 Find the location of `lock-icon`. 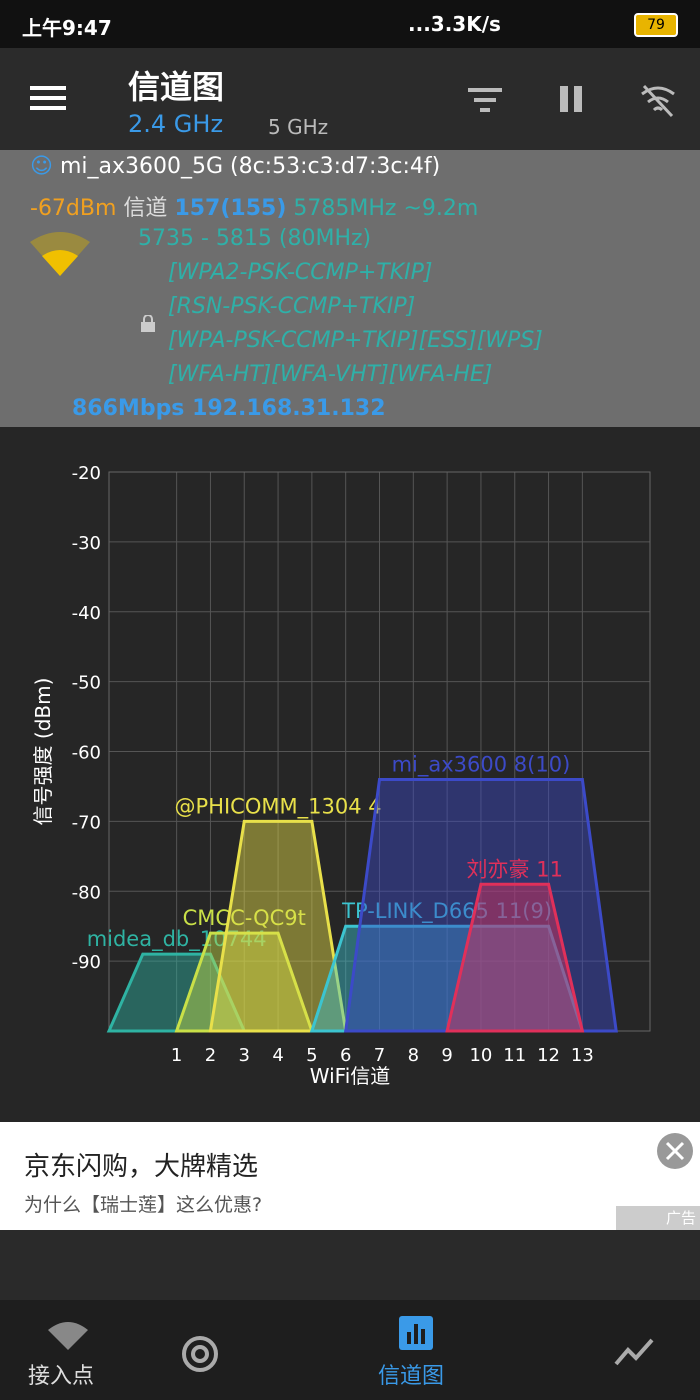

lock-icon is located at coordinates (148, 323).